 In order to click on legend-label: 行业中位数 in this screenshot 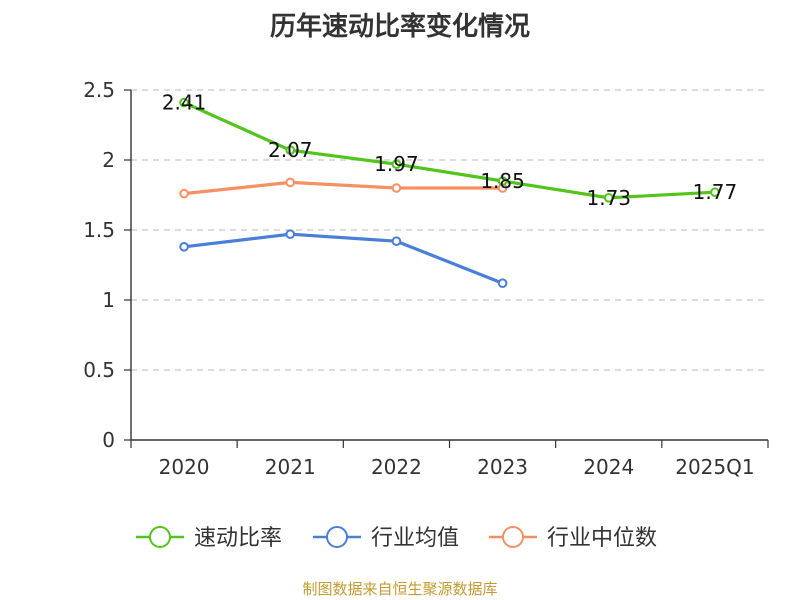, I will do `click(602, 538)`.